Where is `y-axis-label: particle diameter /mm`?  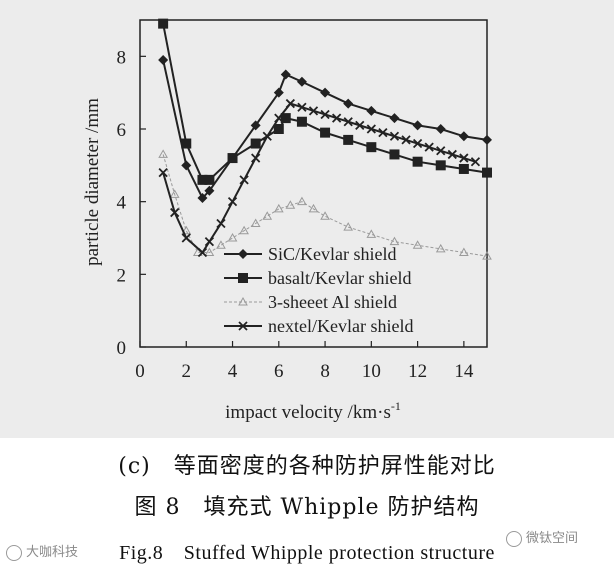 y-axis-label: particle diameter /mm is located at coordinates (92, 182).